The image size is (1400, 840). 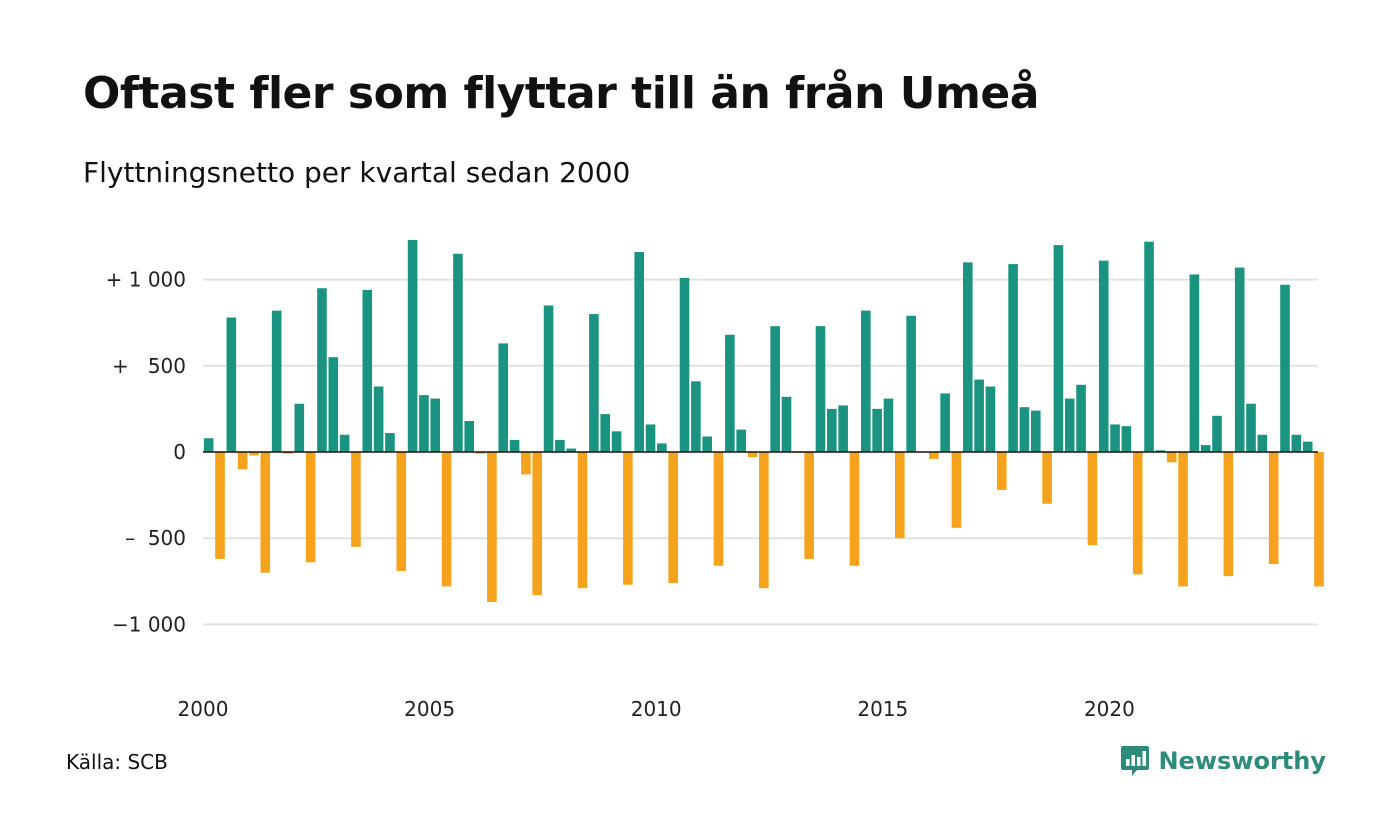 What do you see at coordinates (357, 172) in the screenshot?
I see `chart-subtitle: Flyttningsnetto per kvartal sedan 2000` at bounding box center [357, 172].